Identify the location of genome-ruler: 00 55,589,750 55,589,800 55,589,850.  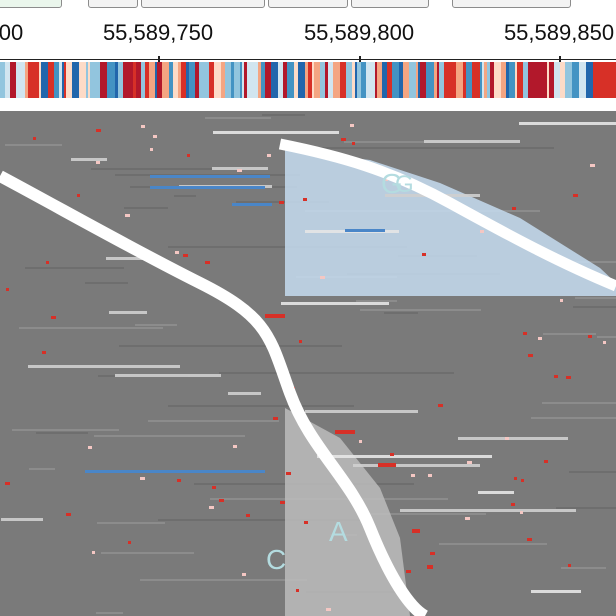
(308, 41).